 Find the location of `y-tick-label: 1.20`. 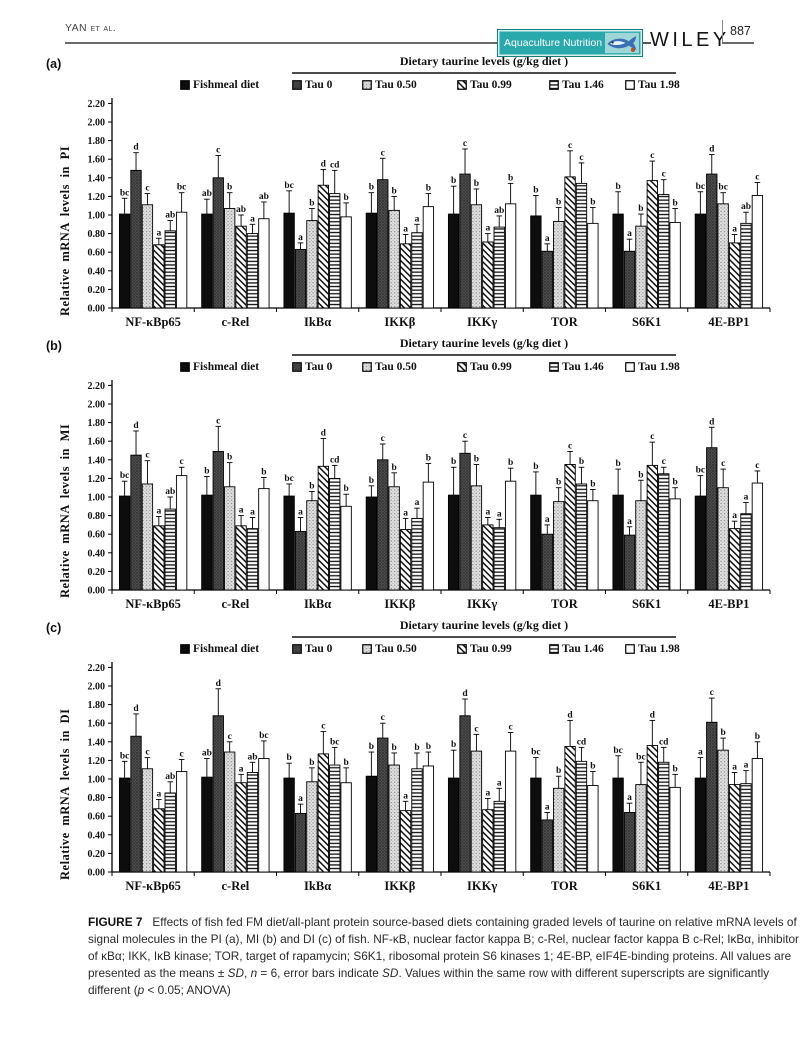

y-tick-label: 1.20 is located at coordinates (97, 197).